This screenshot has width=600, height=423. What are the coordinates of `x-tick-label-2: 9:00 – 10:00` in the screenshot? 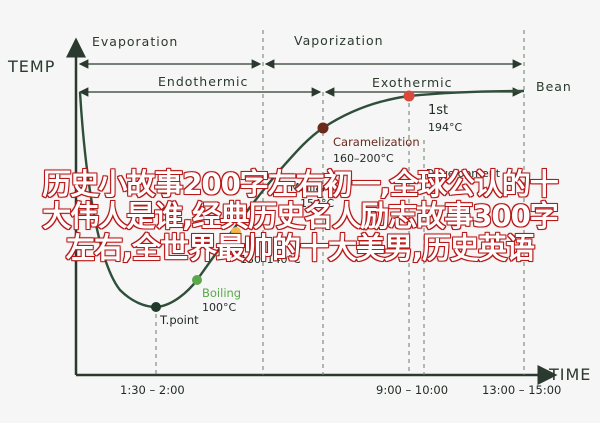 It's located at (412, 390).